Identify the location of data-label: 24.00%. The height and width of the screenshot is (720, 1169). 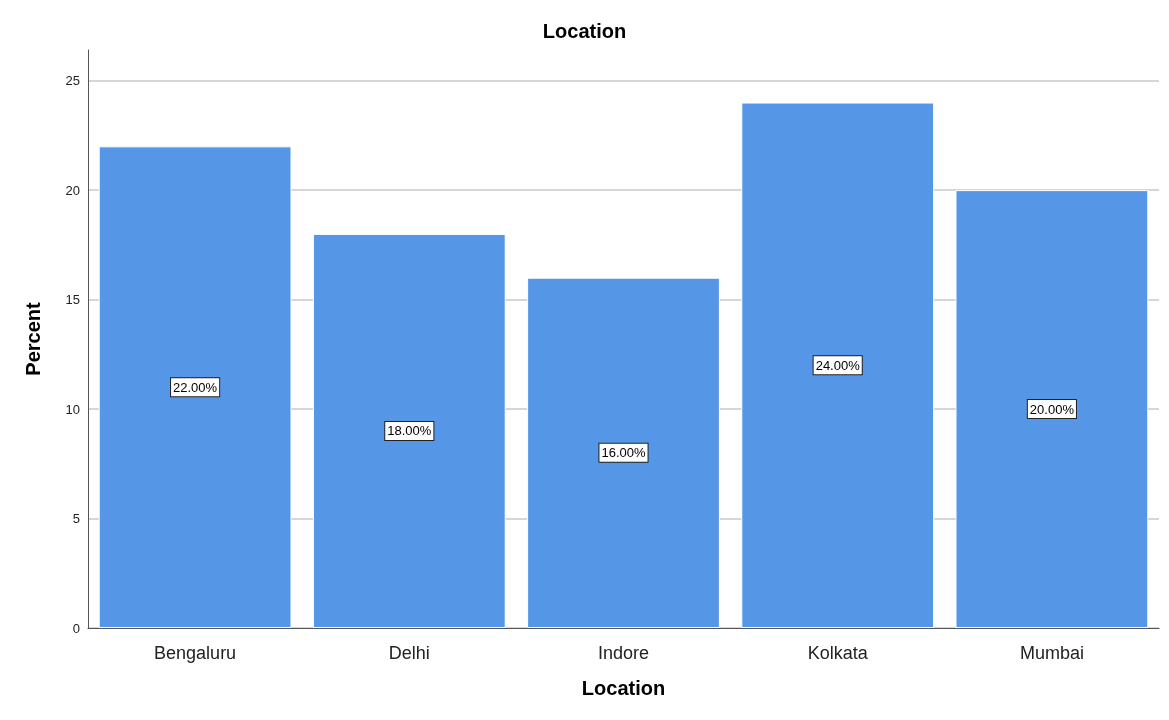
(838, 365).